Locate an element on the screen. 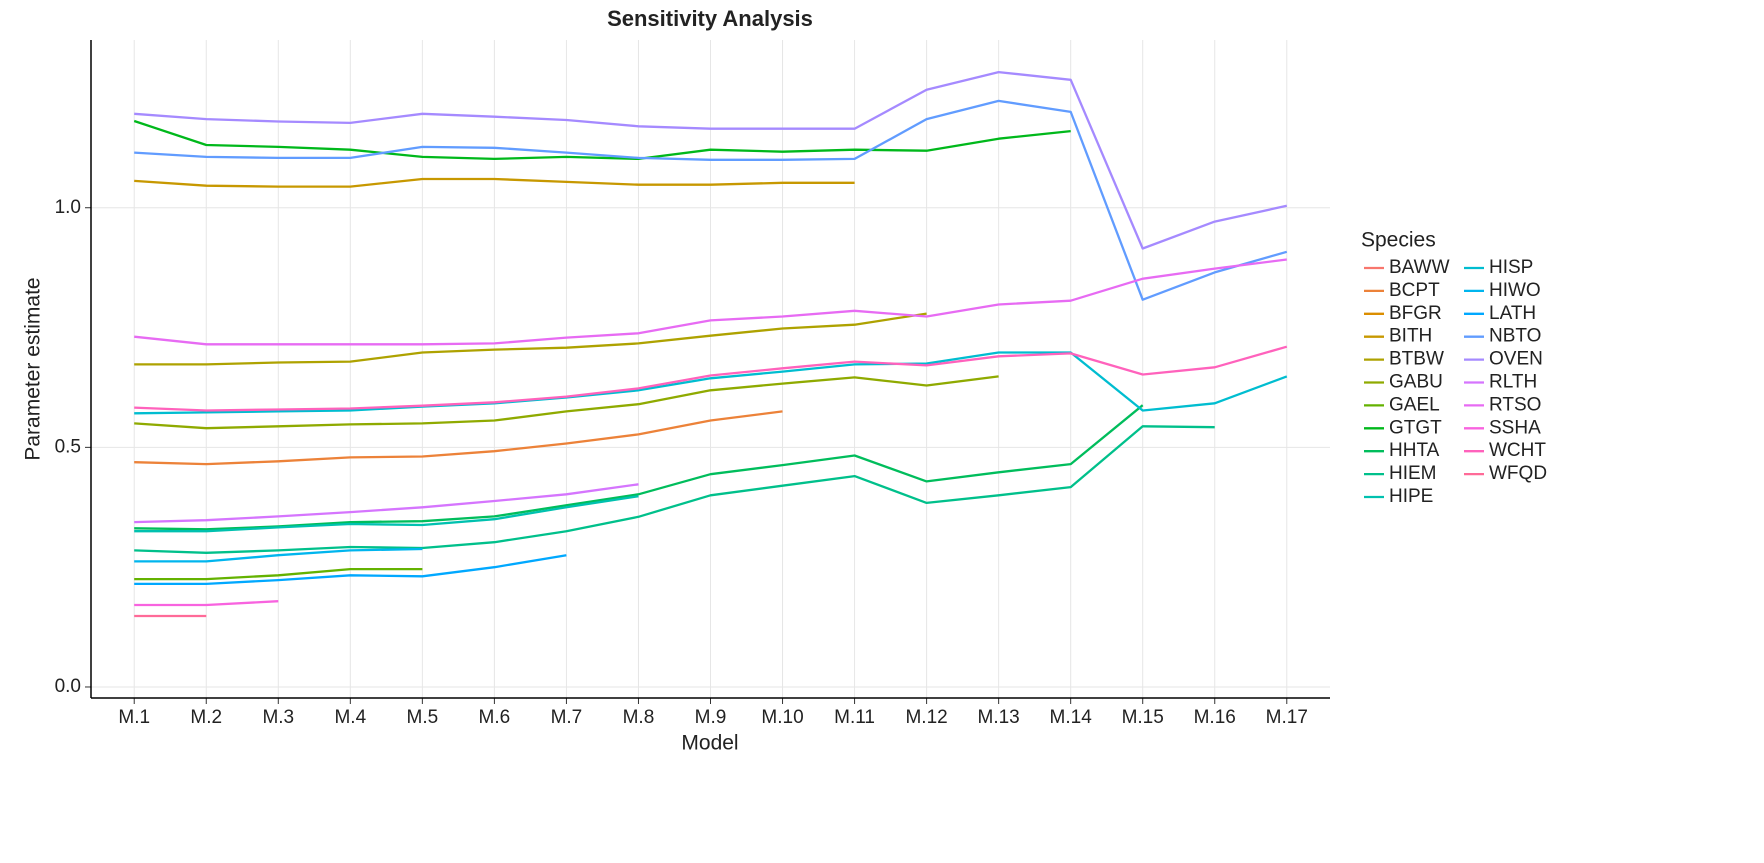  x-tick-label: M.11 is located at coordinates (854, 717).